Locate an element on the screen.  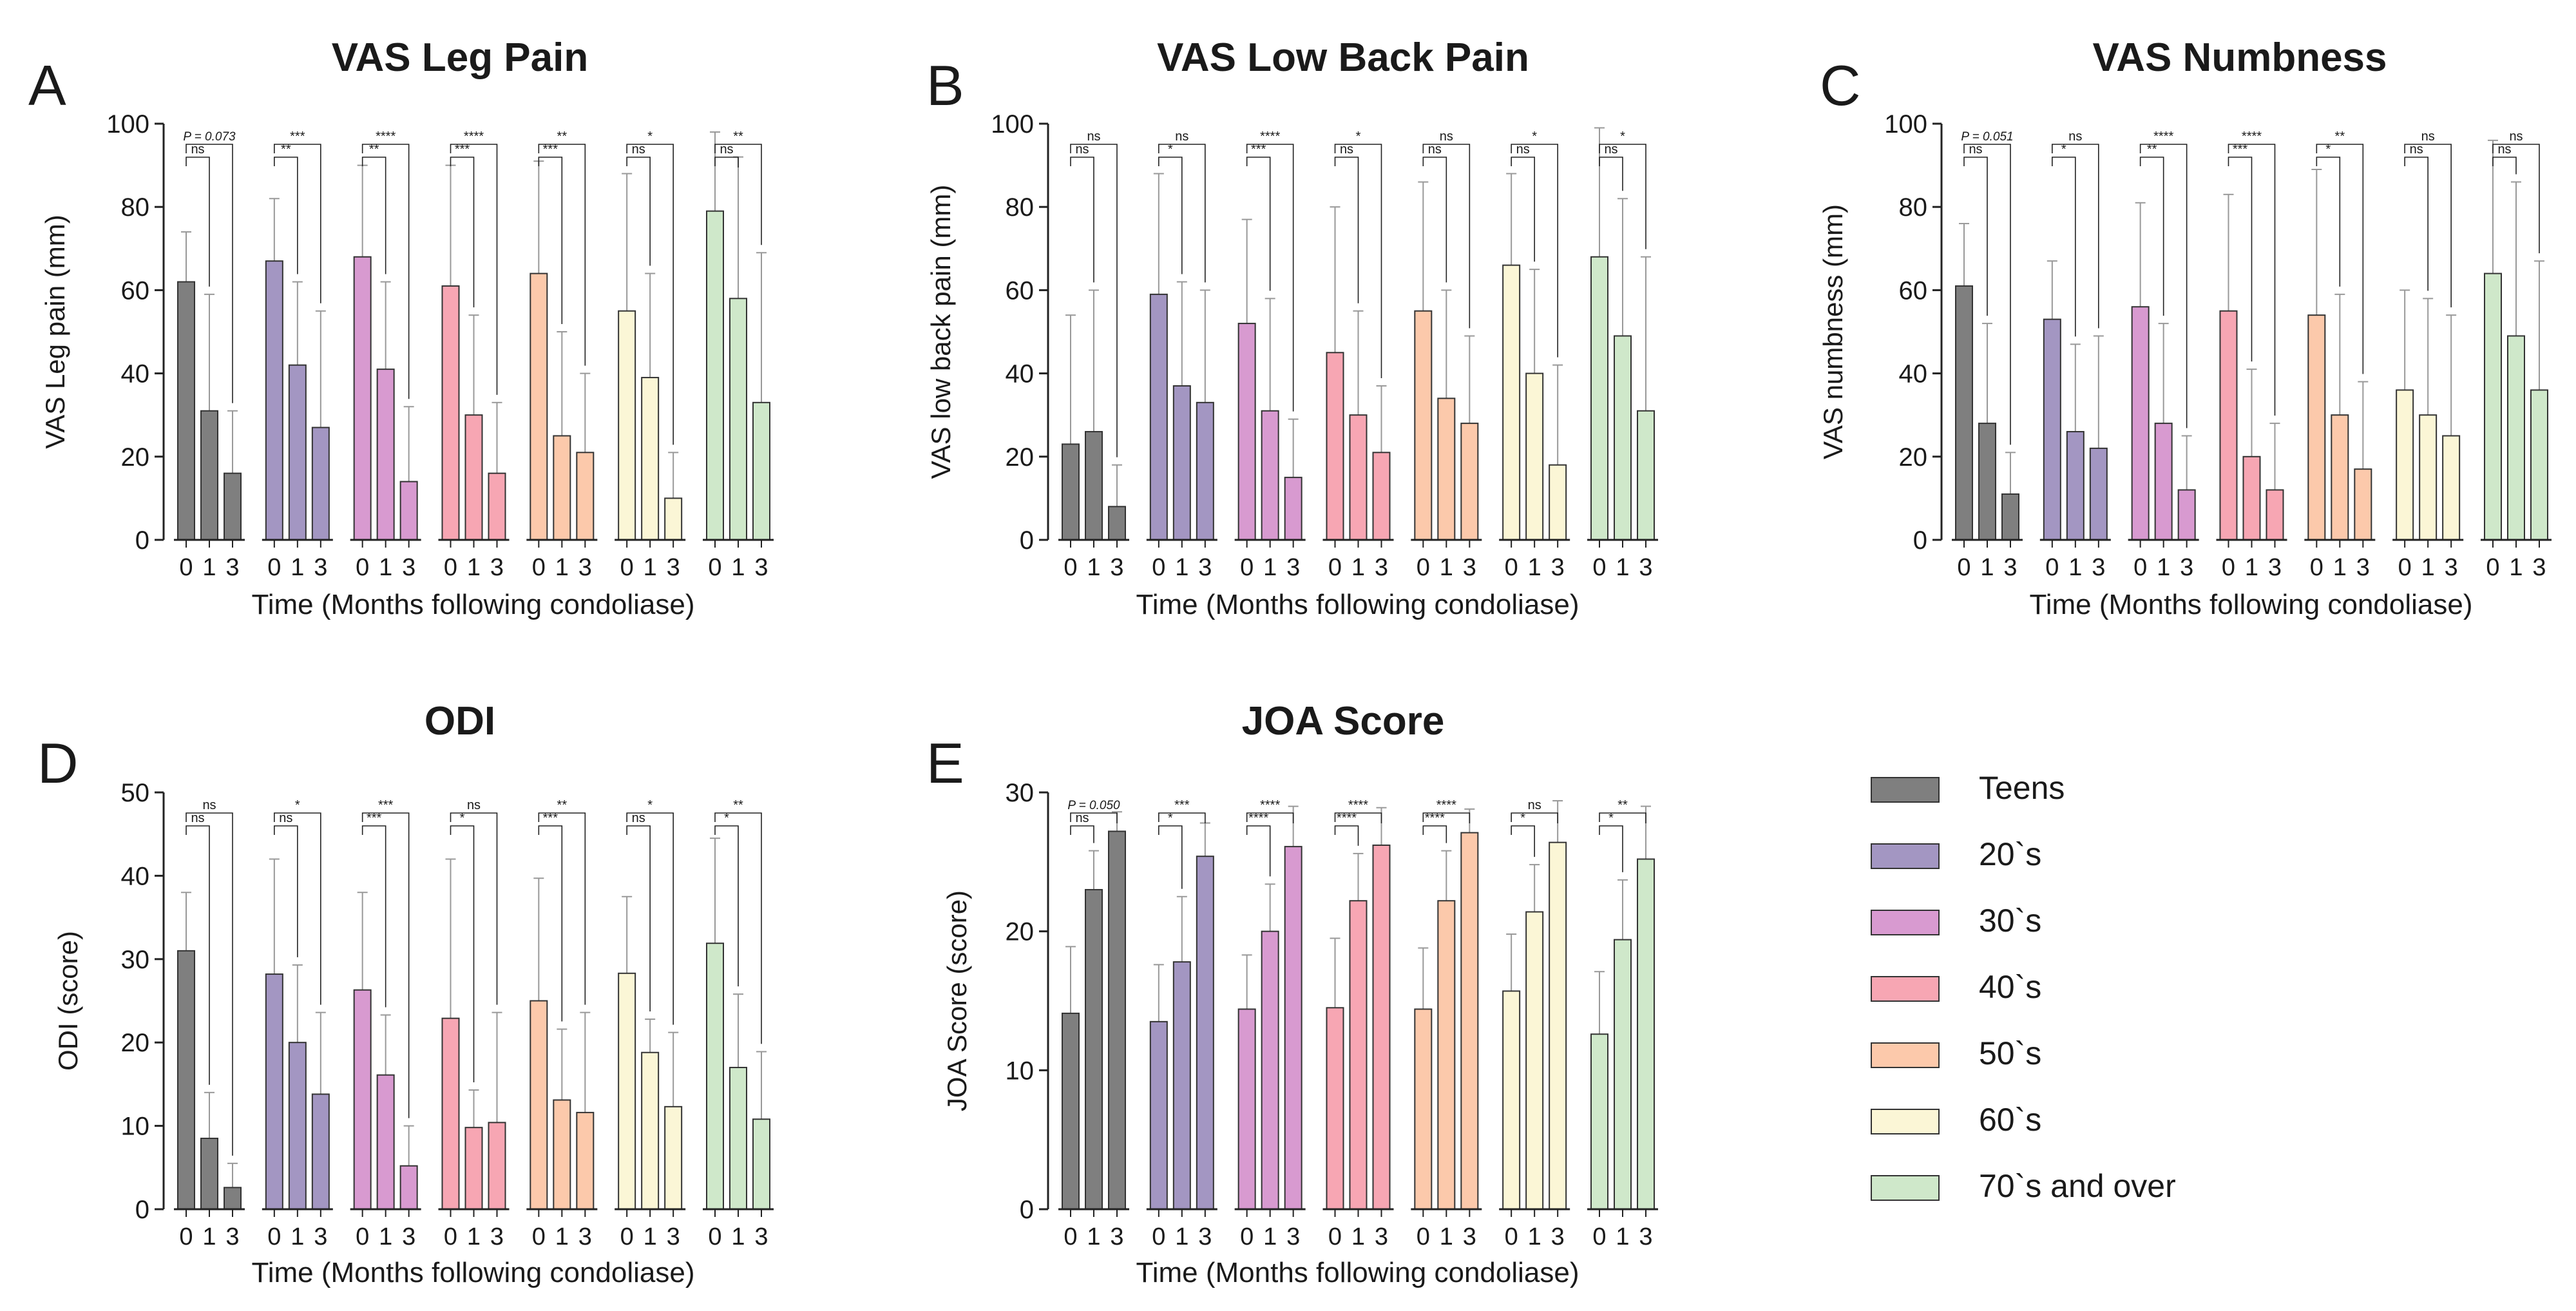
legend-label: 50`s is located at coordinates (2010, 1053).